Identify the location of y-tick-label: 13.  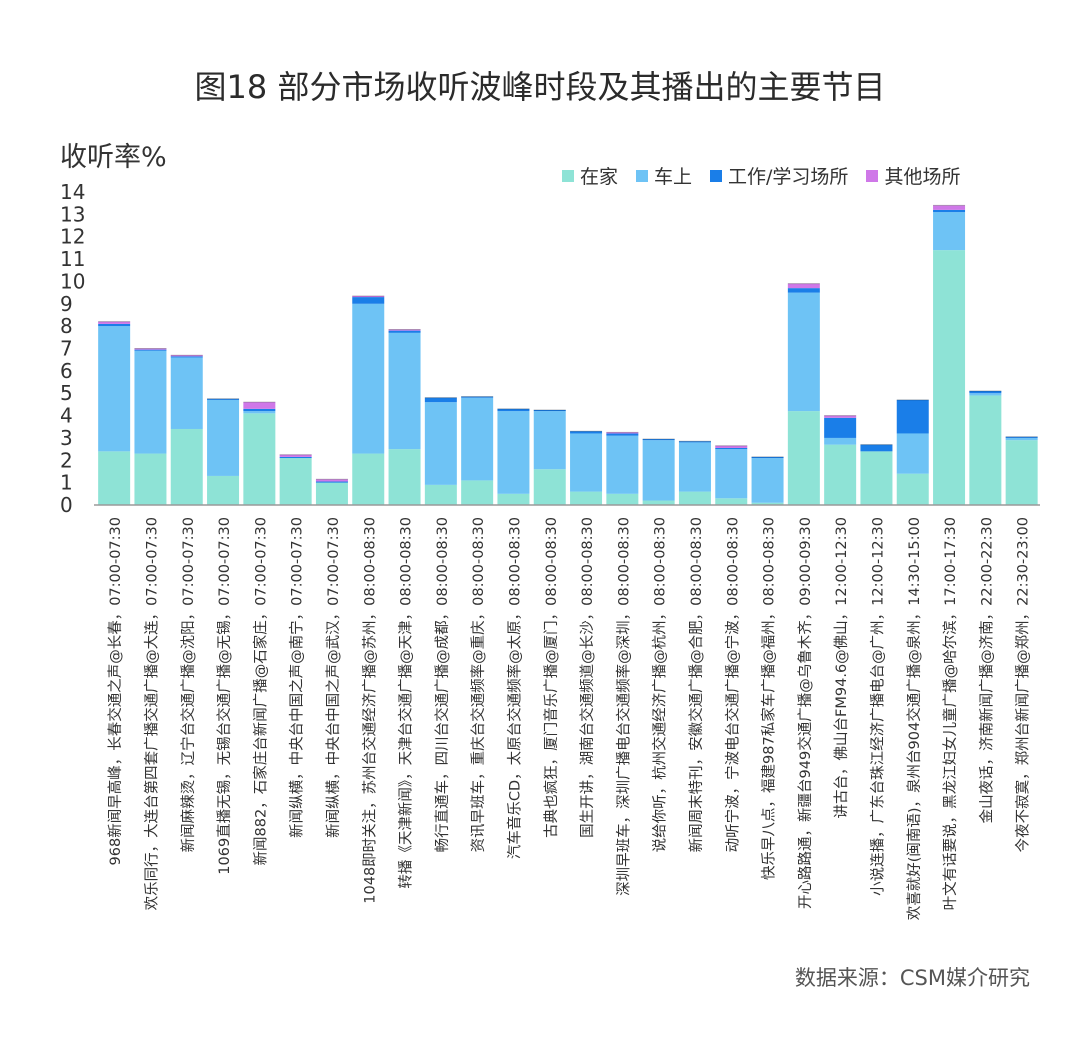
(72, 214).